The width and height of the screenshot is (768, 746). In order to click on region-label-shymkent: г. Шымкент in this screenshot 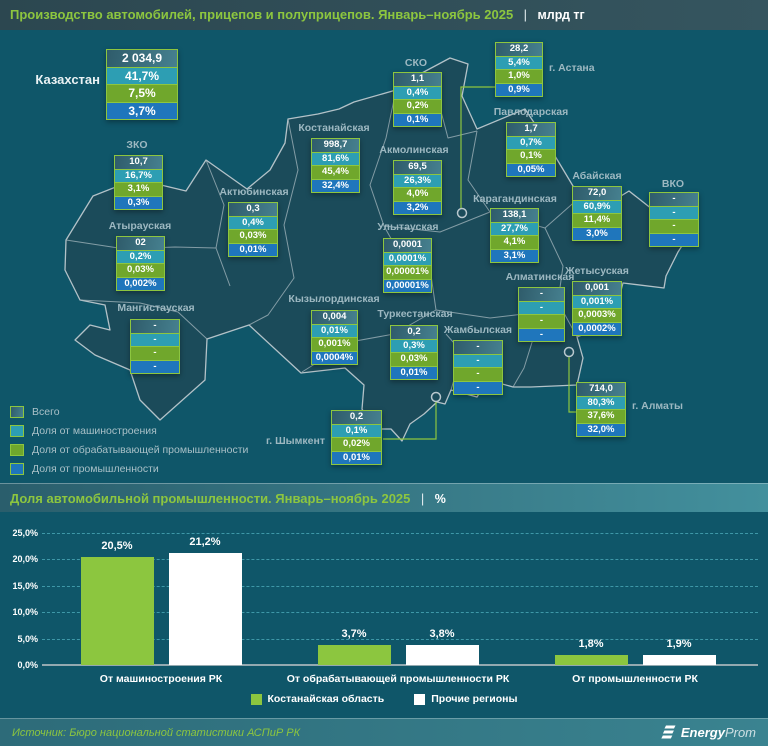, I will do `click(295, 441)`.